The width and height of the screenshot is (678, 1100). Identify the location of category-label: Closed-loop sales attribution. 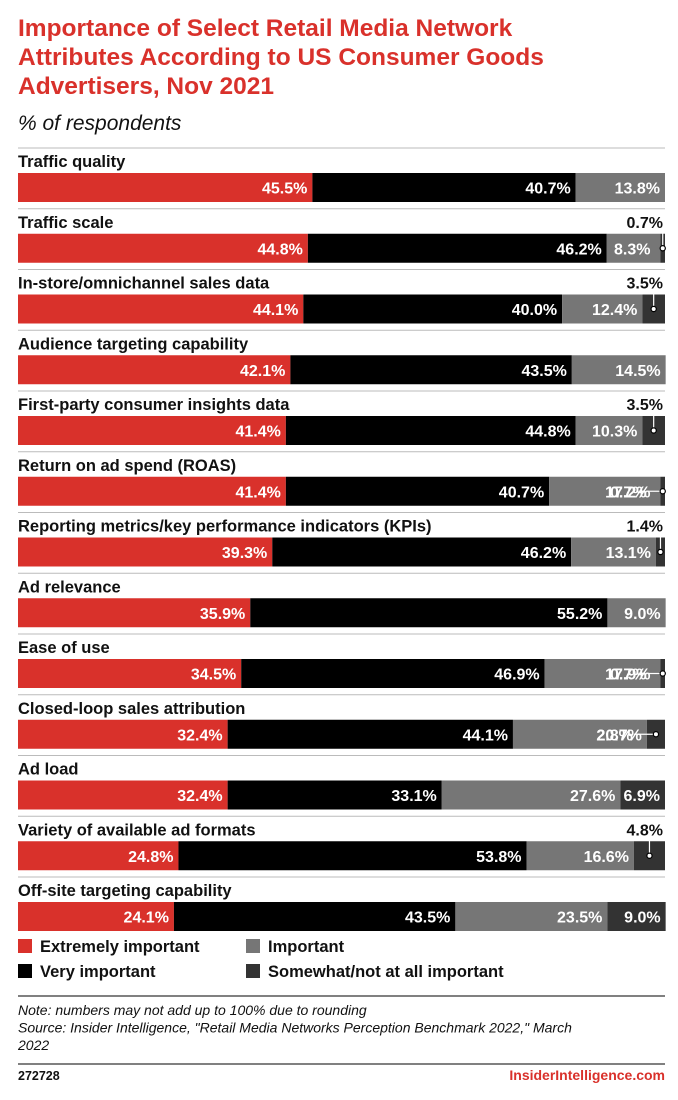
(131, 709).